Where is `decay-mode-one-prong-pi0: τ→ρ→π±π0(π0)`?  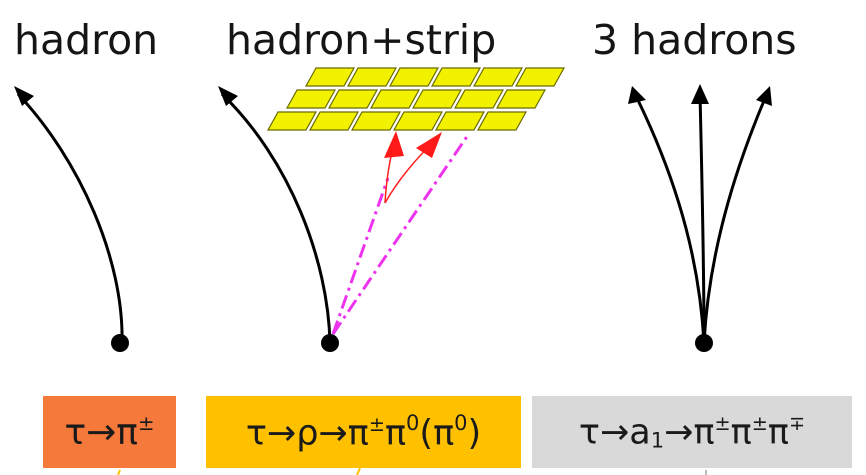
decay-mode-one-prong-pi0: τ→ρ→π±π0(π0) is located at coordinates (363, 432).